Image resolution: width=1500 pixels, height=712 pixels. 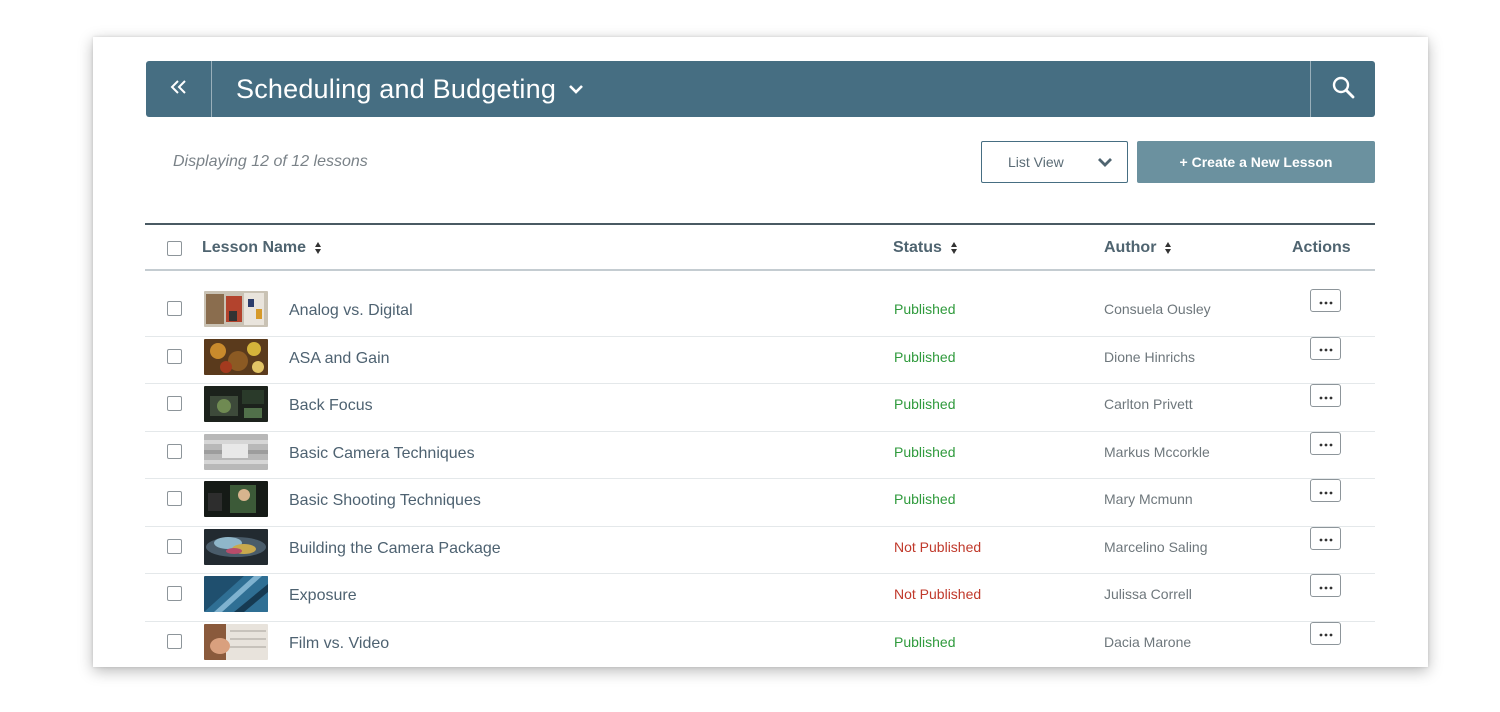 What do you see at coordinates (1157, 309) in the screenshot?
I see `author-name: Consuela Ousley` at bounding box center [1157, 309].